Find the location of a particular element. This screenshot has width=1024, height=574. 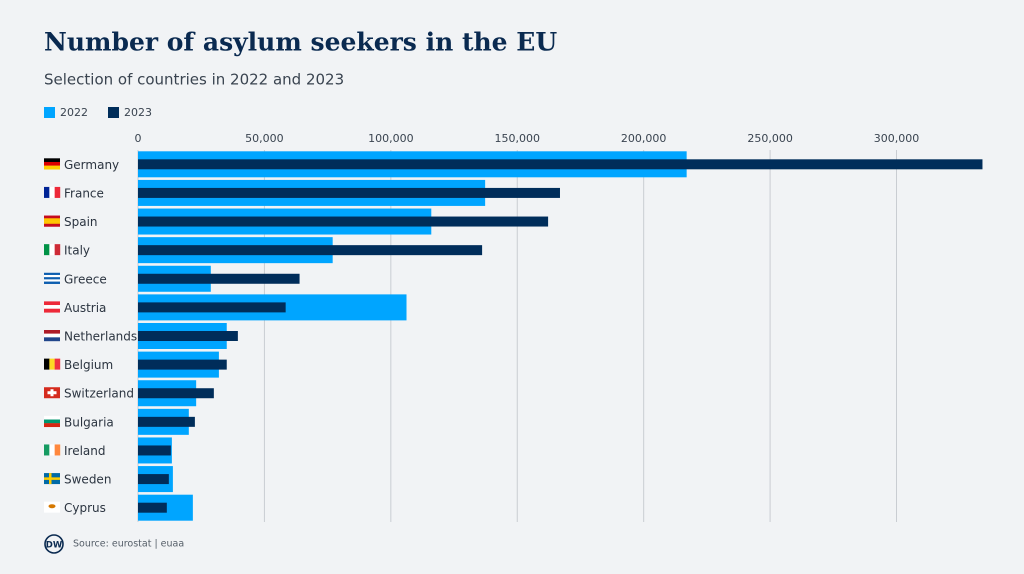

y-tick-label: Switzerland is located at coordinates (99, 394).